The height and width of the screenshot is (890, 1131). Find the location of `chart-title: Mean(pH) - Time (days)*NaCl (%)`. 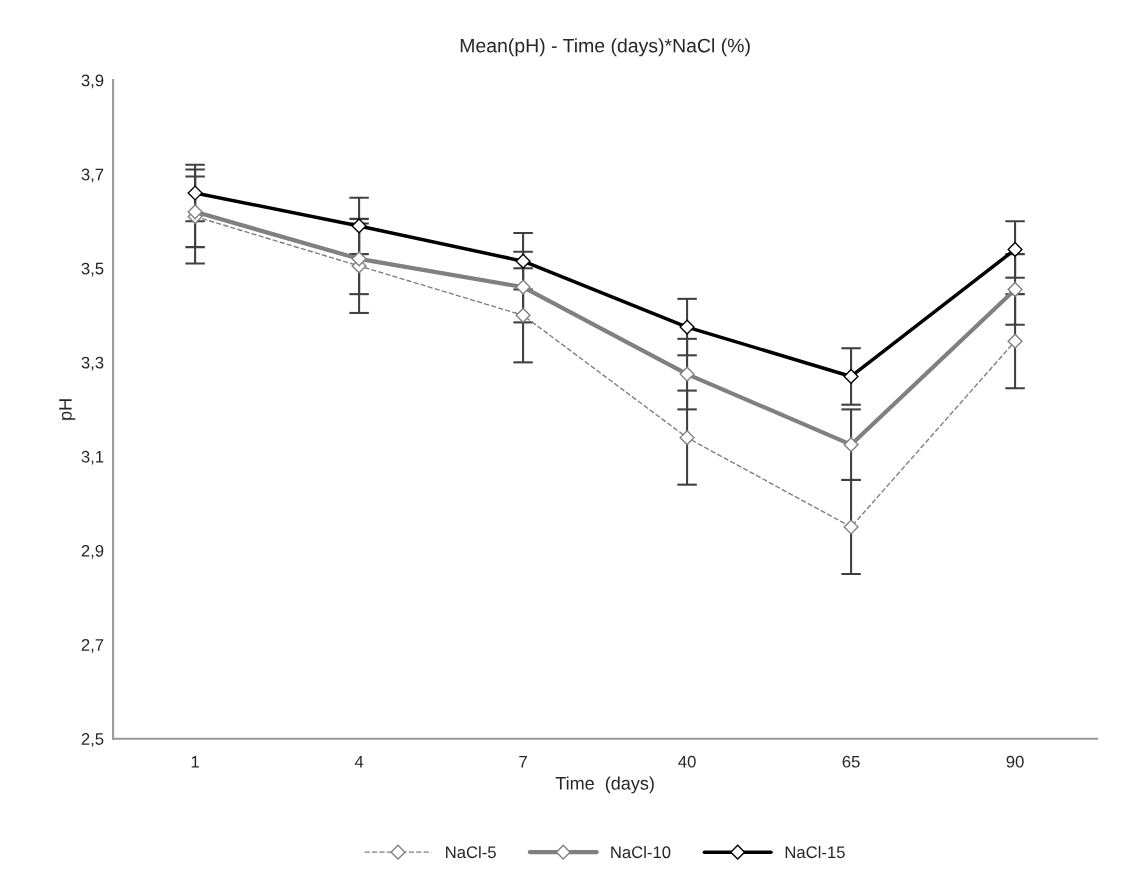

chart-title: Mean(pH) - Time (days)*NaCl (%) is located at coordinates (605, 47).